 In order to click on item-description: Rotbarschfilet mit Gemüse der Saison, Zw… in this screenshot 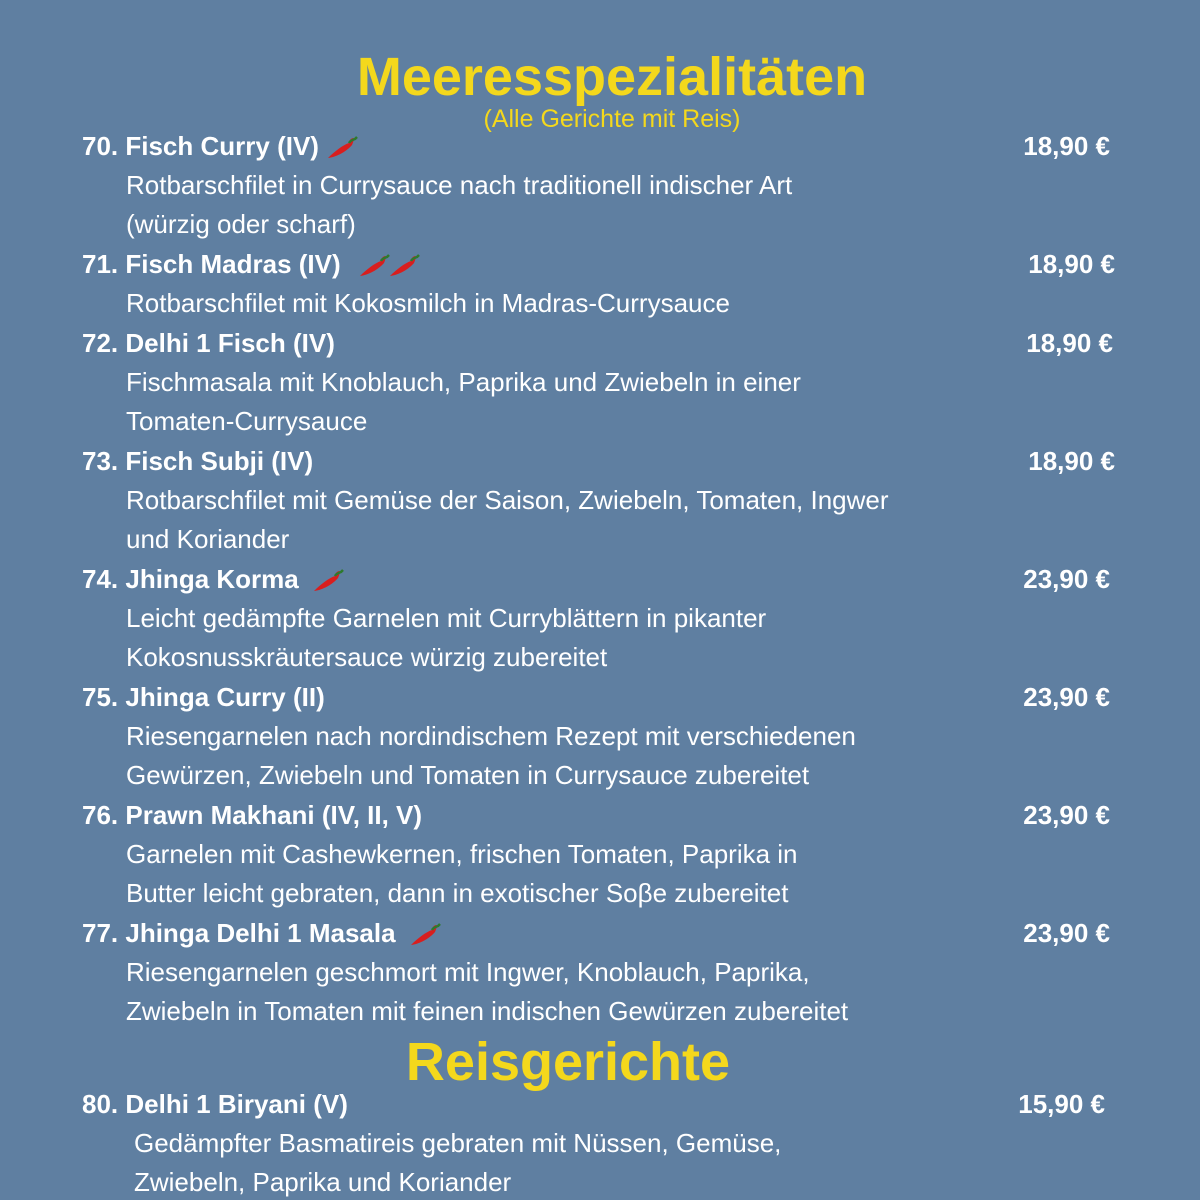, I will do `click(507, 500)`.